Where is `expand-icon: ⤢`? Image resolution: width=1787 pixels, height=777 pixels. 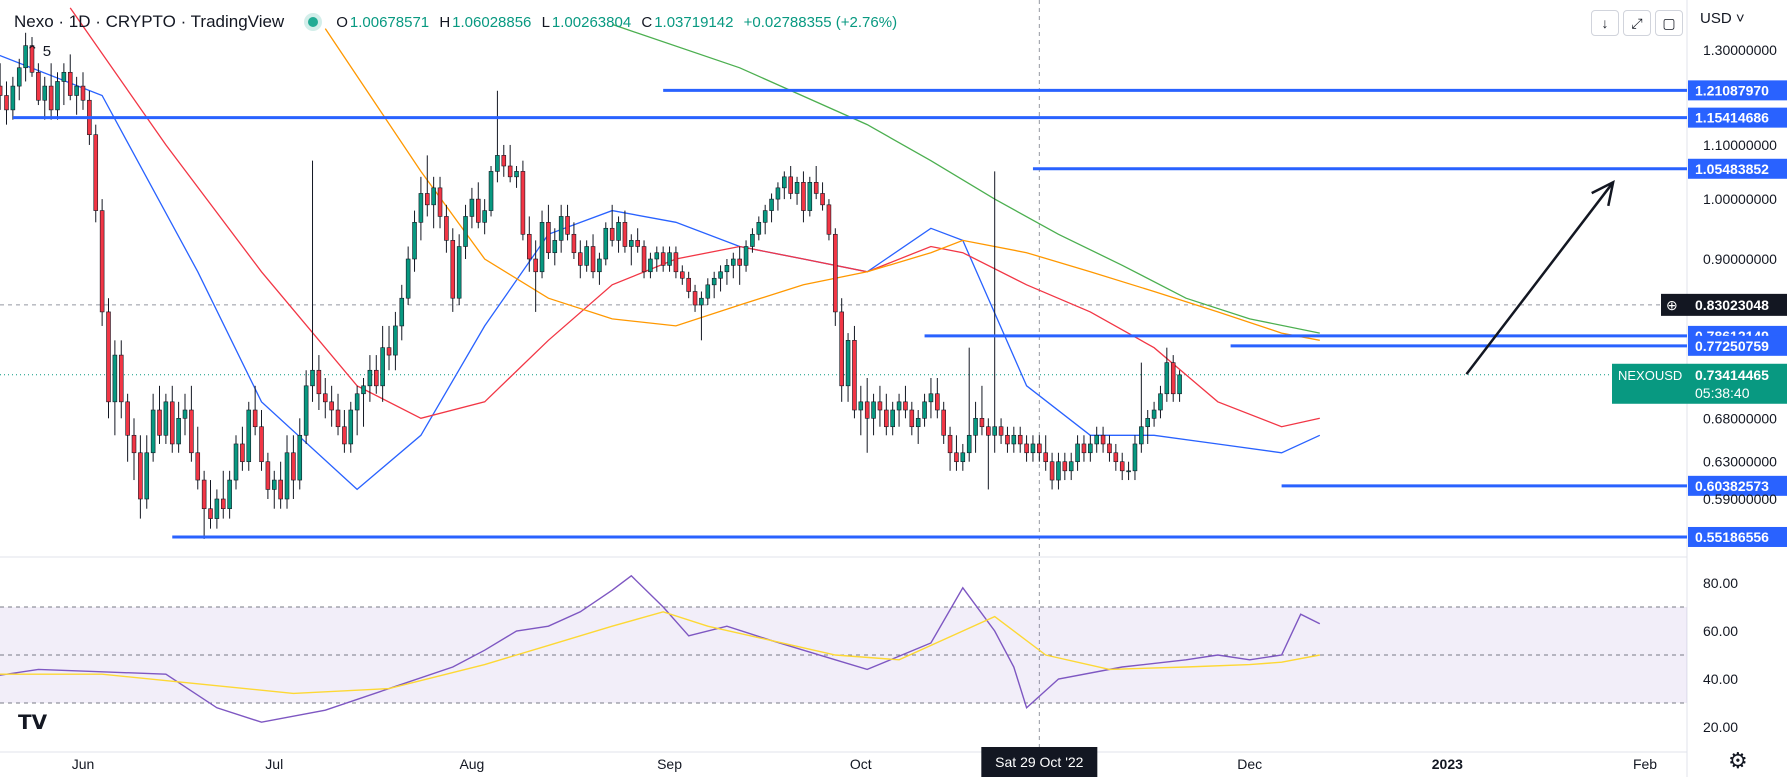
expand-icon: ⤢ is located at coordinates (1637, 23).